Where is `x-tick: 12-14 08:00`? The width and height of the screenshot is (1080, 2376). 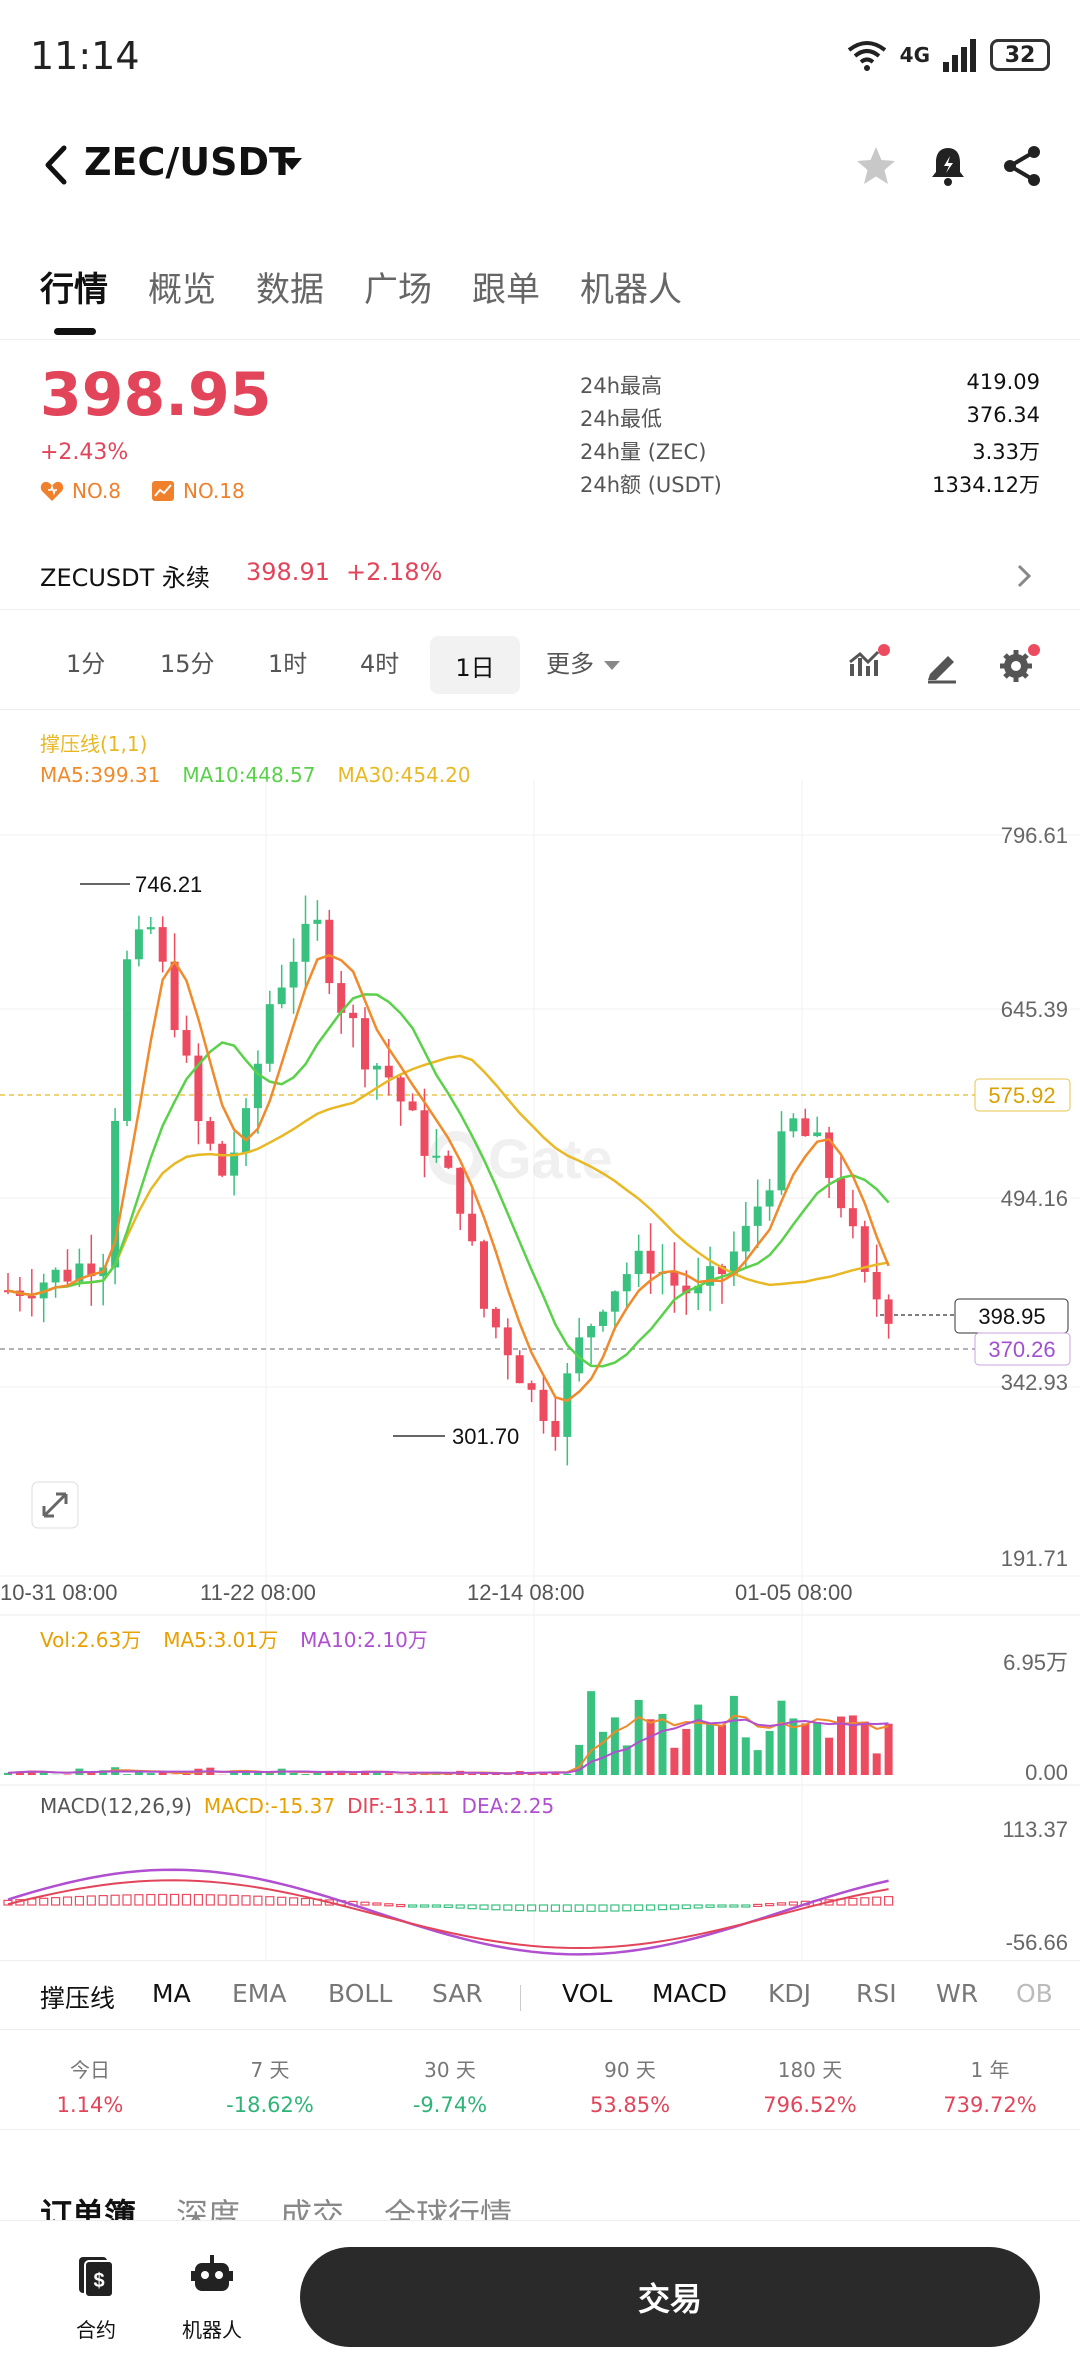
x-tick: 12-14 08:00 is located at coordinates (525, 1592).